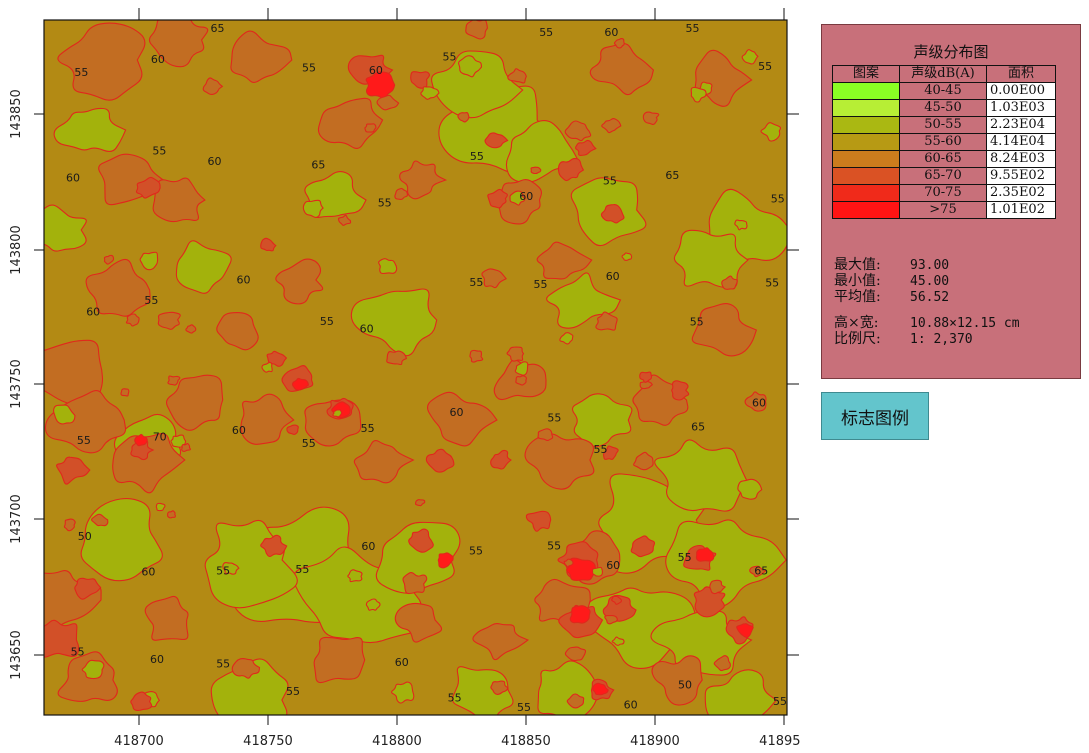 The image size is (1089, 753). Describe the element at coordinates (857, 339) in the screenshot. I see `stat-scale-label: 比例尺:` at that location.